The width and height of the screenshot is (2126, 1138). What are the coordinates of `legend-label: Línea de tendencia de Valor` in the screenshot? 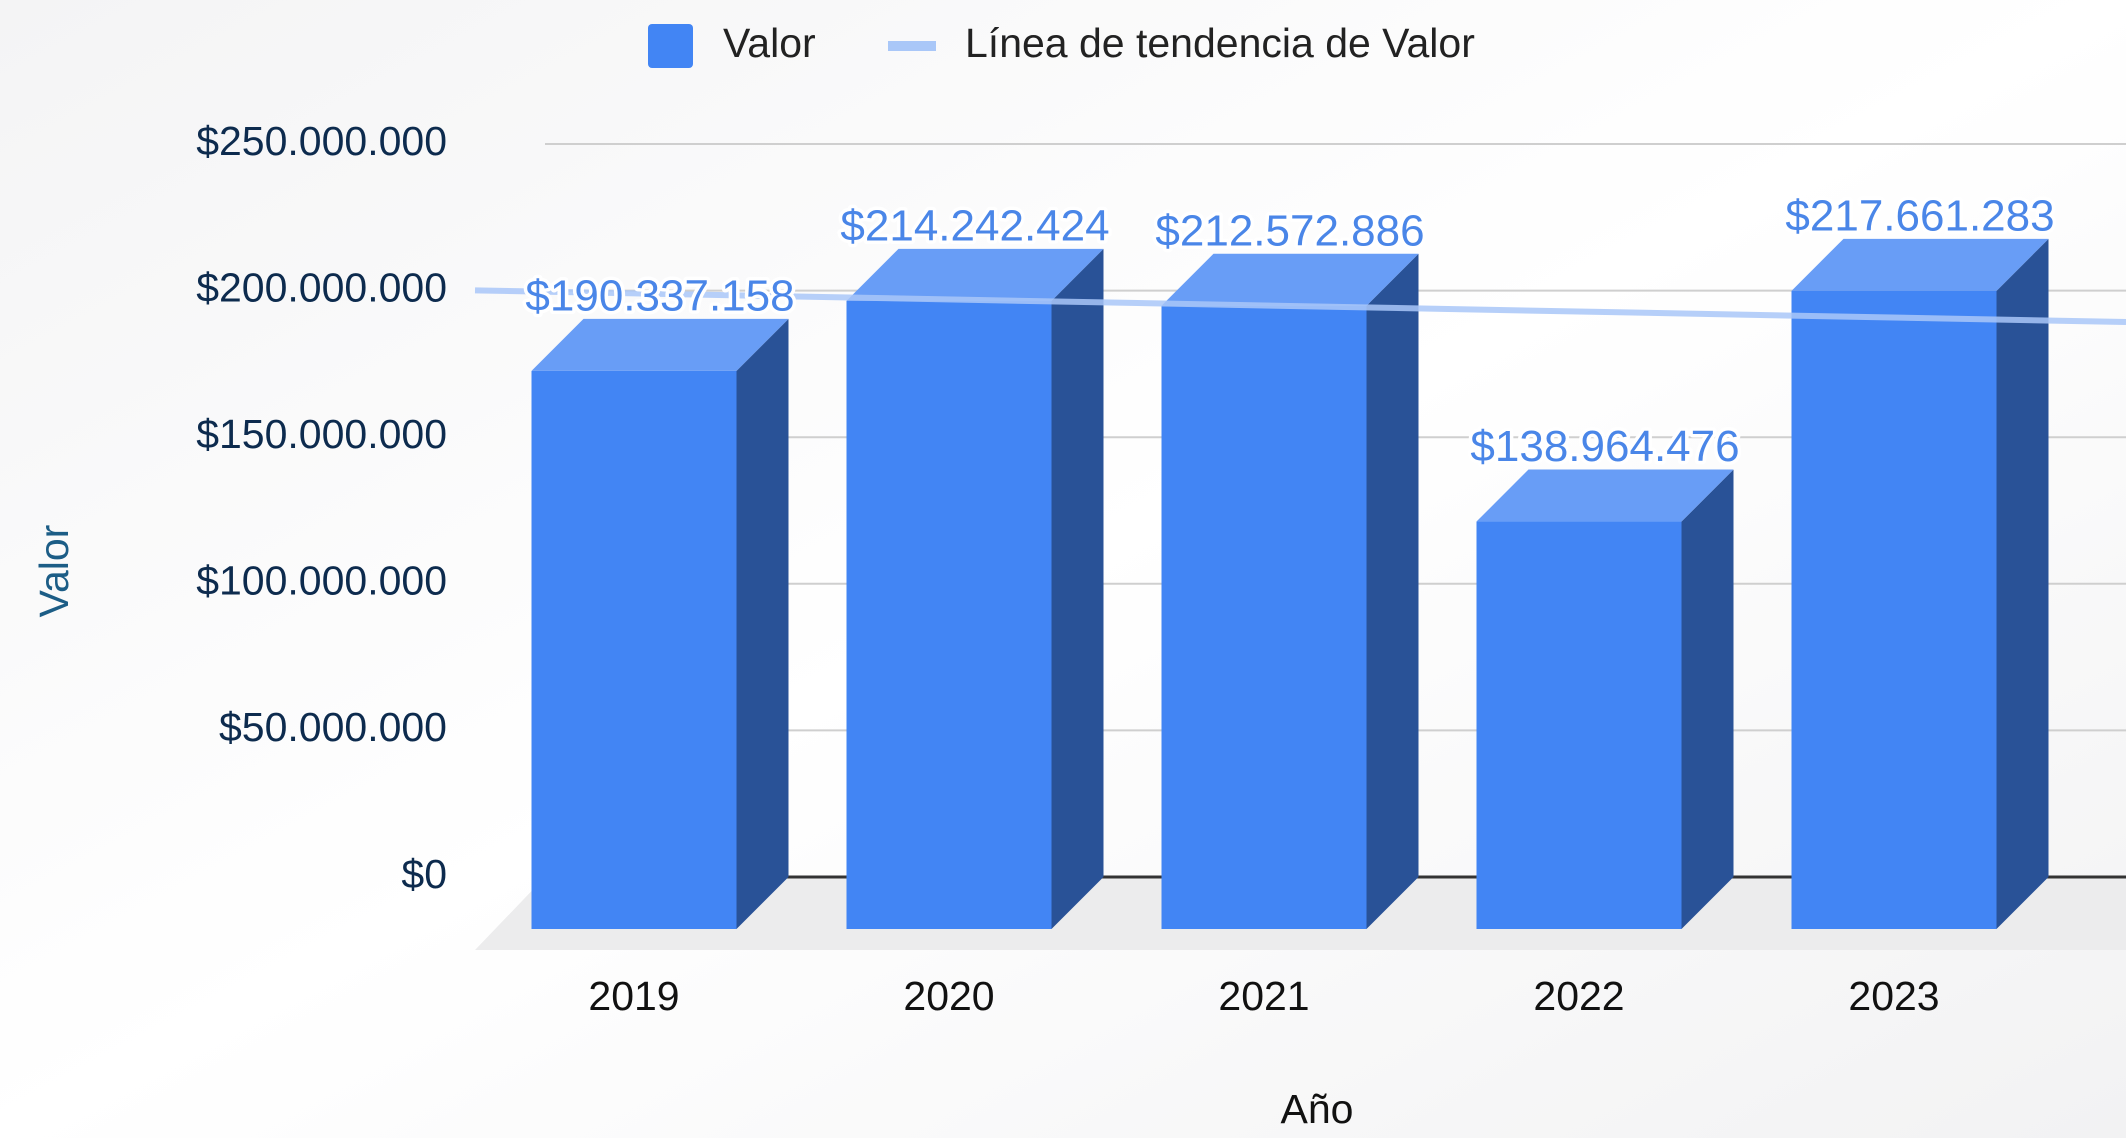 It's located at (1220, 43).